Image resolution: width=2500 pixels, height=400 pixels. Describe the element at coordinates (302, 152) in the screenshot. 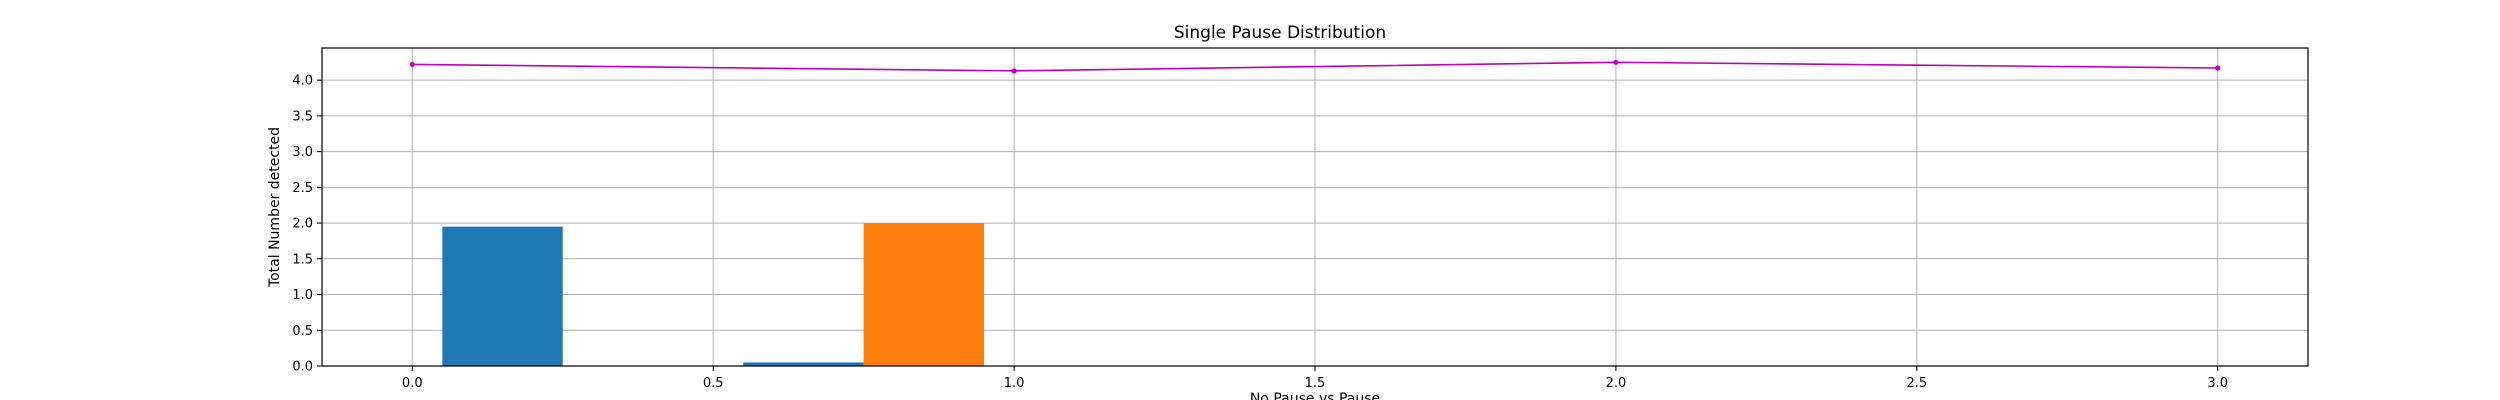

I see `y-tick-label: 3.0` at that location.